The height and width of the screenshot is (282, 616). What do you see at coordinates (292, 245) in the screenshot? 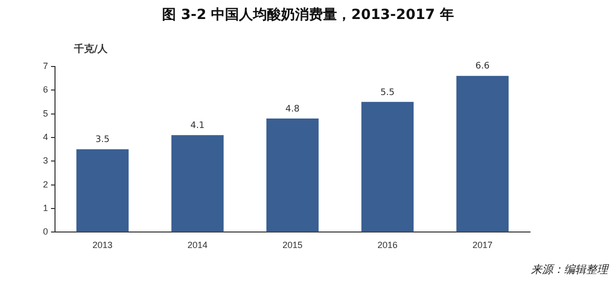
I see `x-tick-label: 2015` at bounding box center [292, 245].